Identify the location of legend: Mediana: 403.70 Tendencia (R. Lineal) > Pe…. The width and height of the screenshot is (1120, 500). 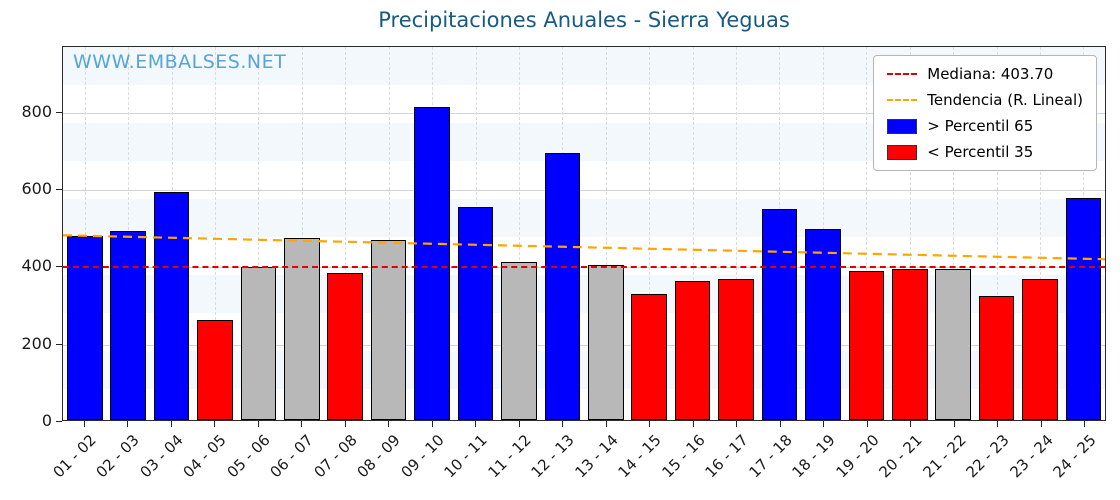
(985, 113).